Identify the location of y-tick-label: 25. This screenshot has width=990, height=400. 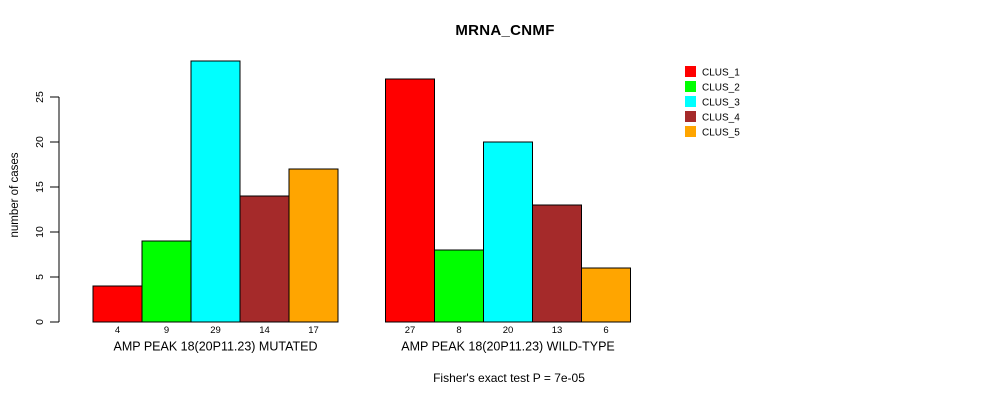
(40, 97).